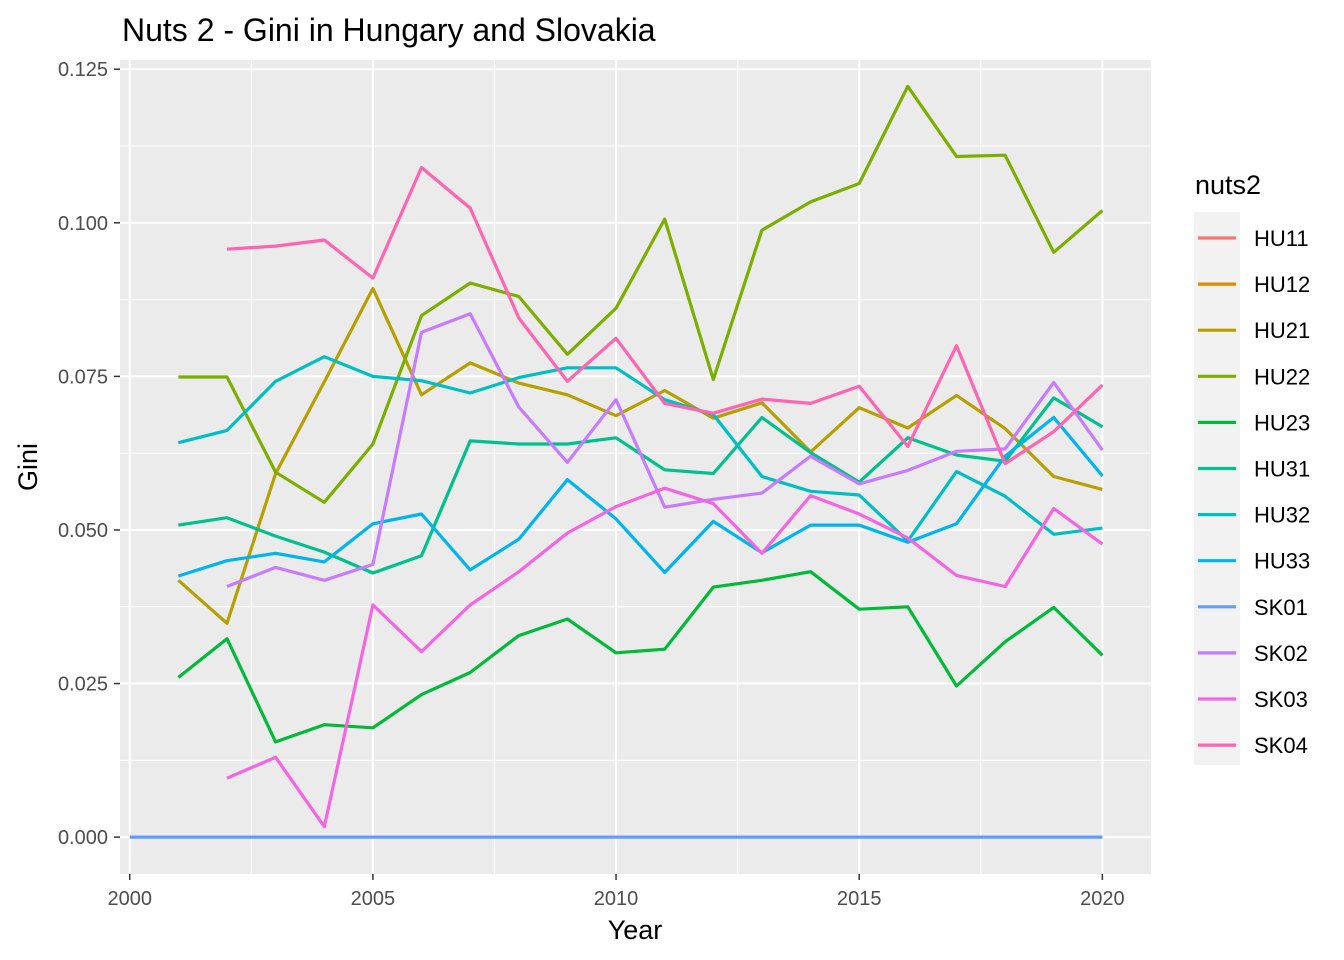 This screenshot has height=960, width=1344. Describe the element at coordinates (640, 657) in the screenshot. I see `series-line-hu23` at that location.